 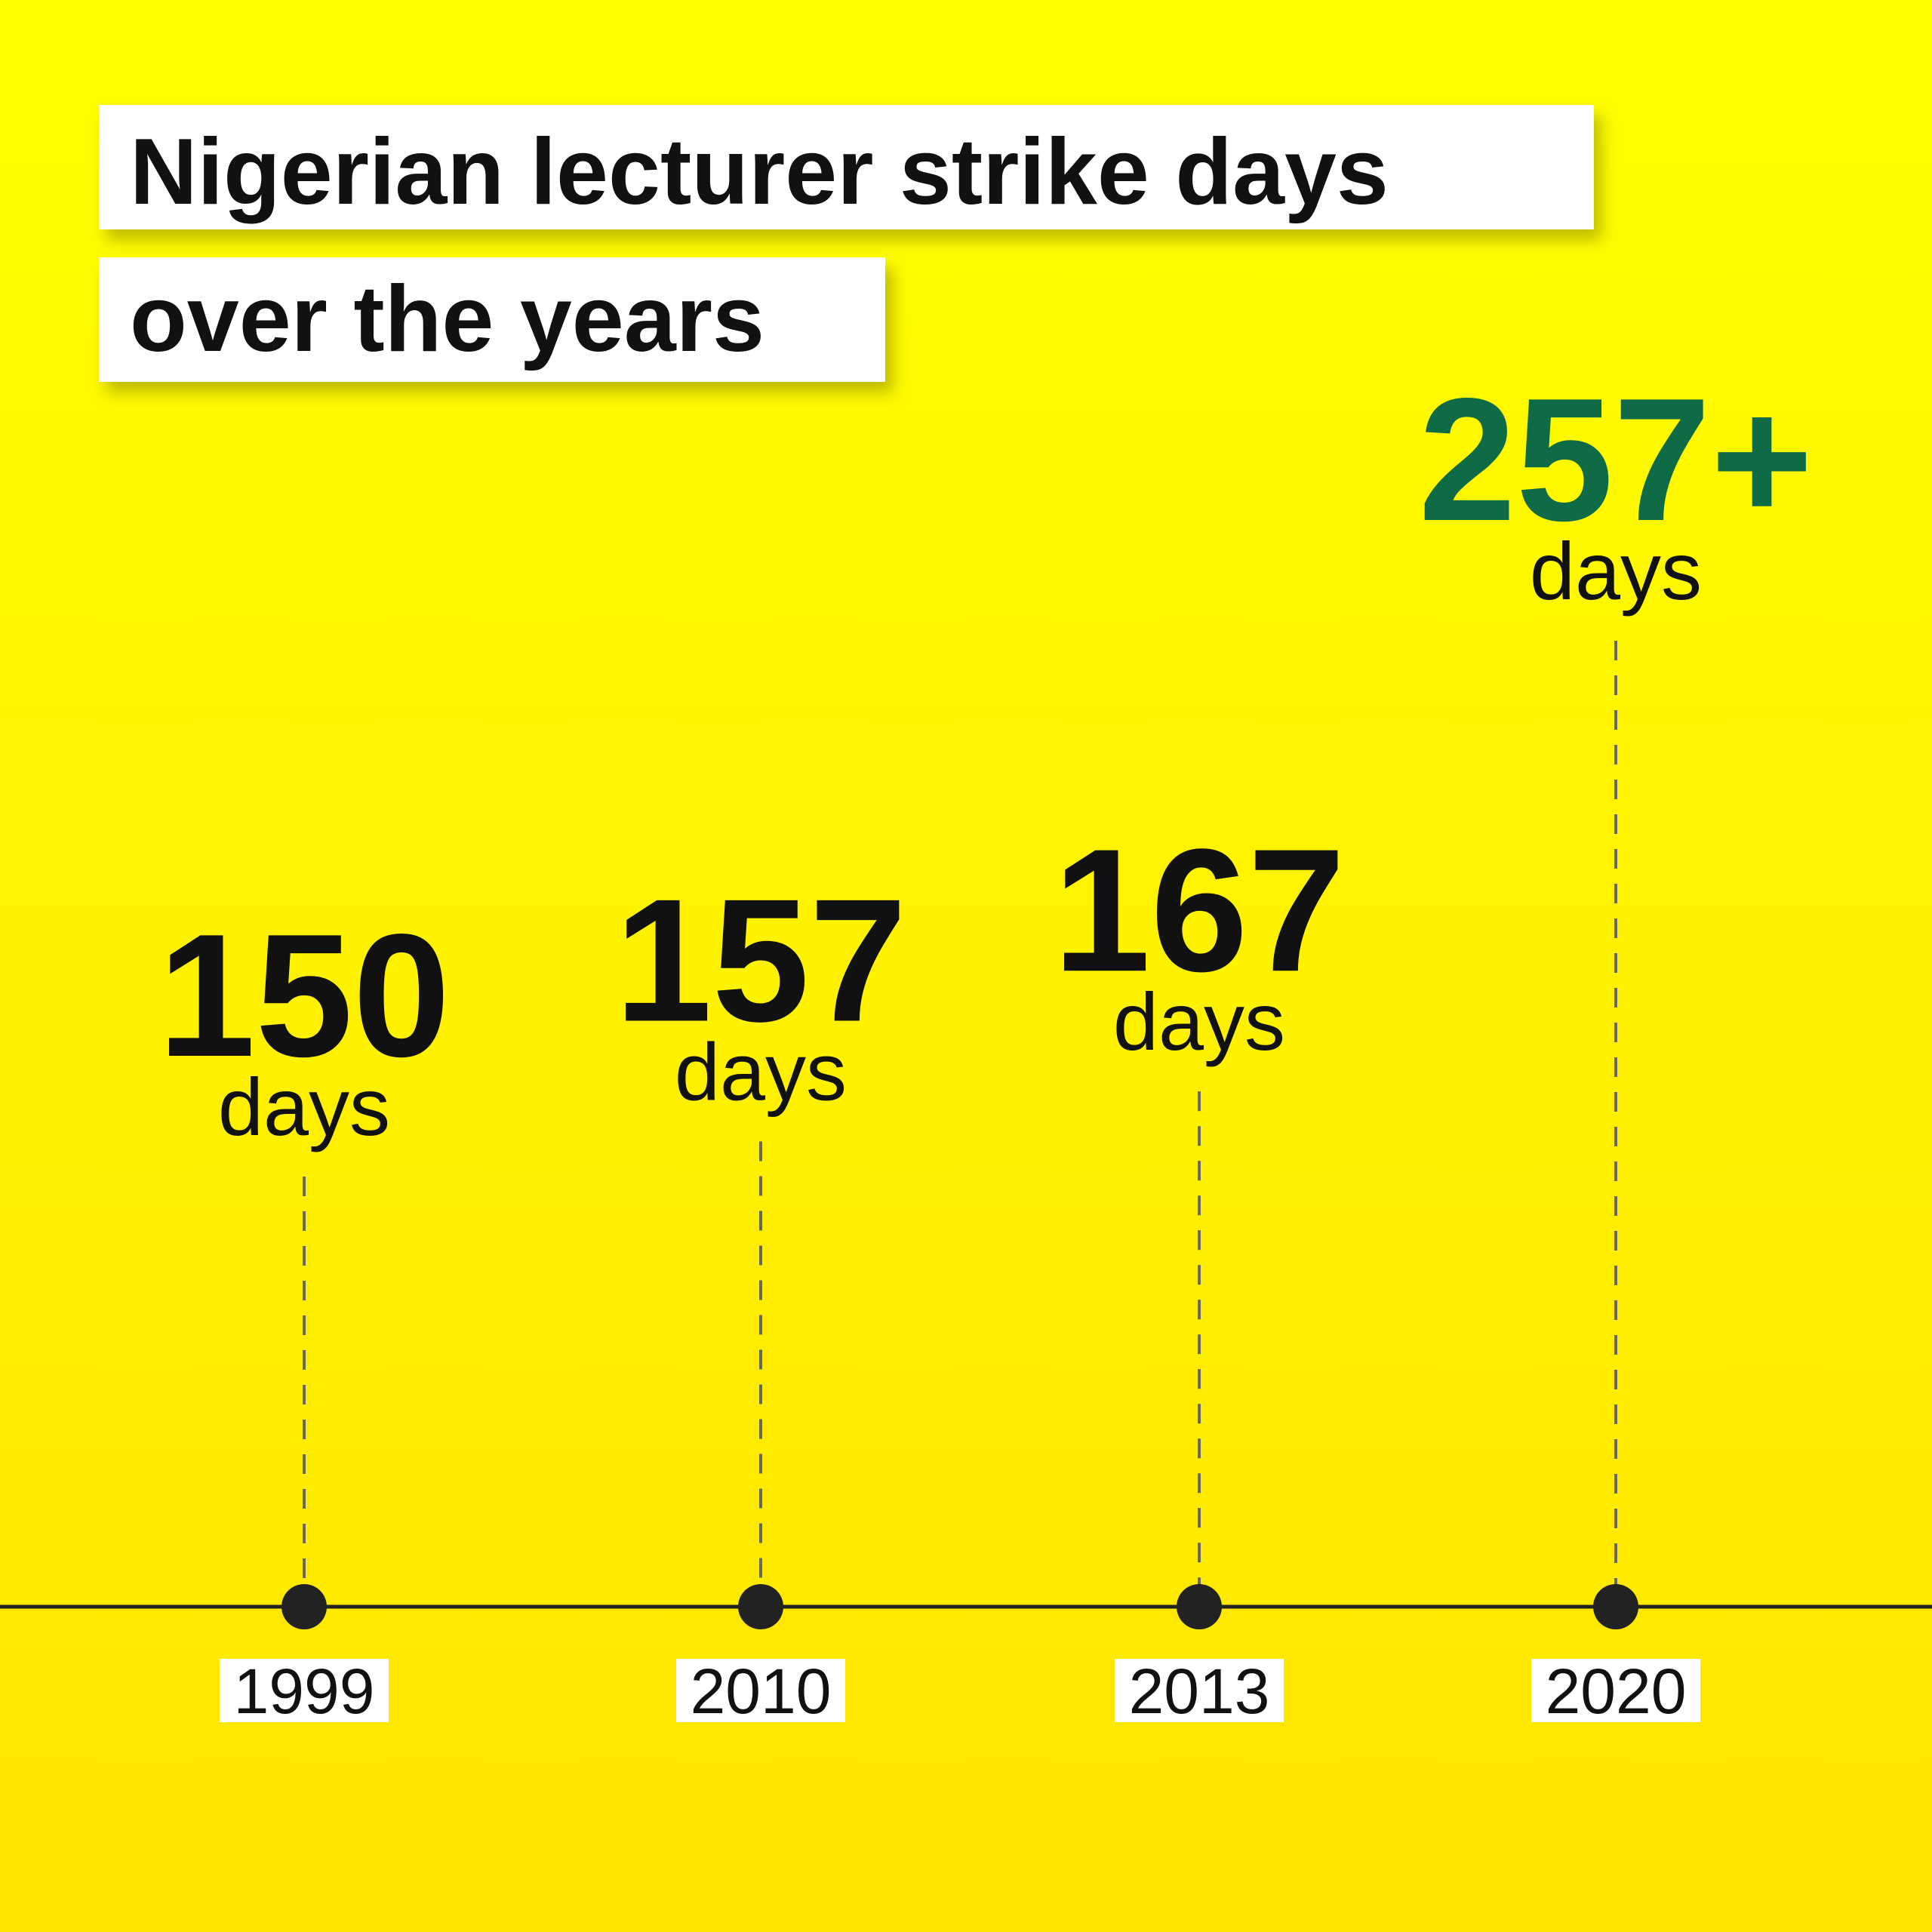 I want to click on year-label: 2010, so click(x=761, y=1691).